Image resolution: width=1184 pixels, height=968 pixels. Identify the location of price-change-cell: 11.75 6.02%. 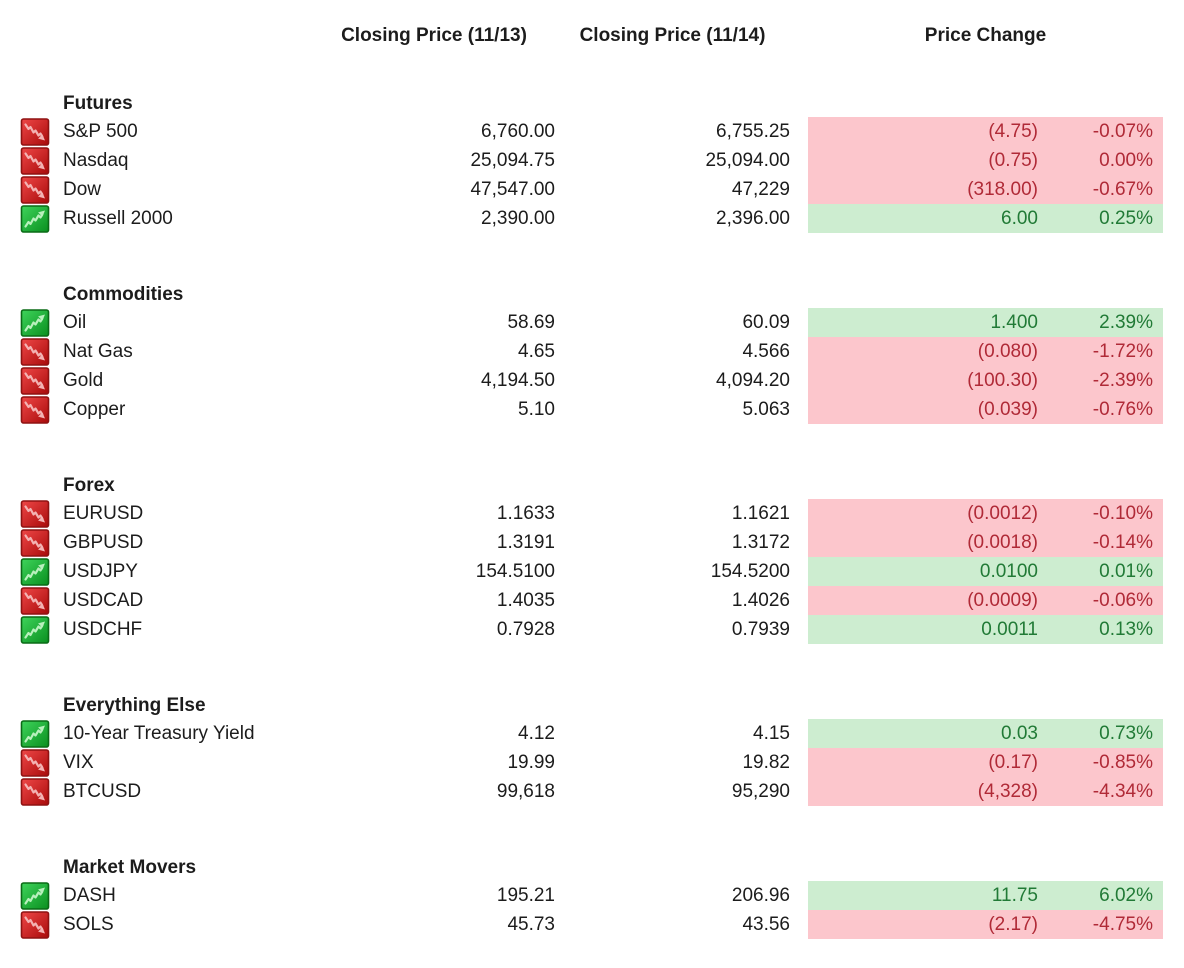
(985, 895).